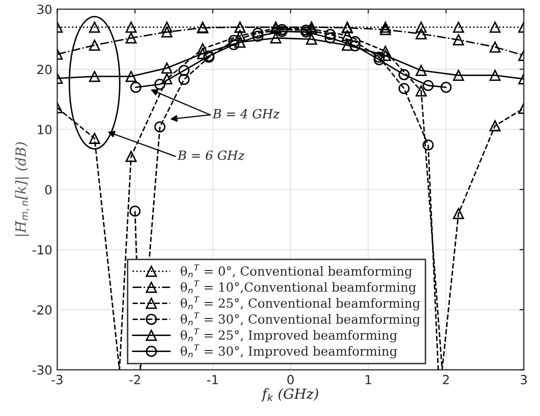 Image resolution: width=540 pixels, height=416 pixels. Describe the element at coordinates (290, 379) in the screenshot. I see `x-tick-label: 0` at that location.